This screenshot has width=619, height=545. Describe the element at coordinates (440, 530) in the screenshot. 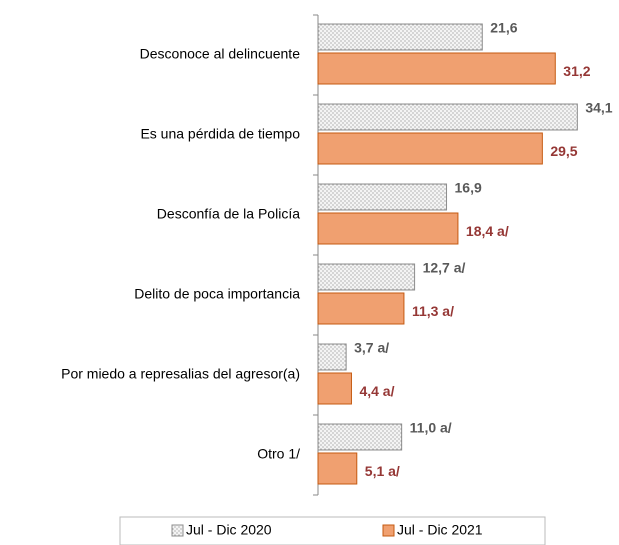

I see `legend-label: Jul - Dic 2021` at that location.